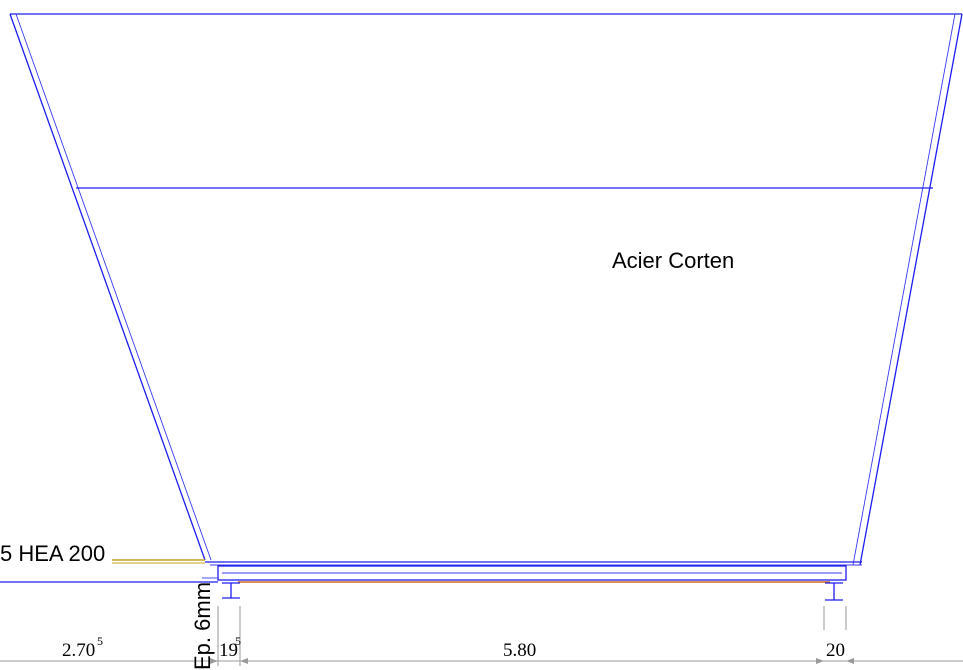  Describe the element at coordinates (532, 573) in the screenshot. I see `base-plate` at that location.